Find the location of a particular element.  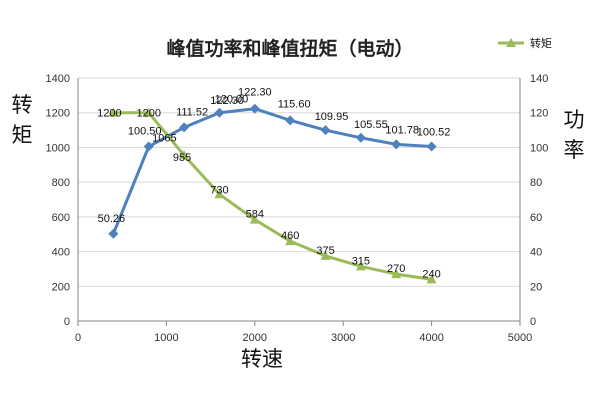

data-label: 109.95 is located at coordinates (332, 117).